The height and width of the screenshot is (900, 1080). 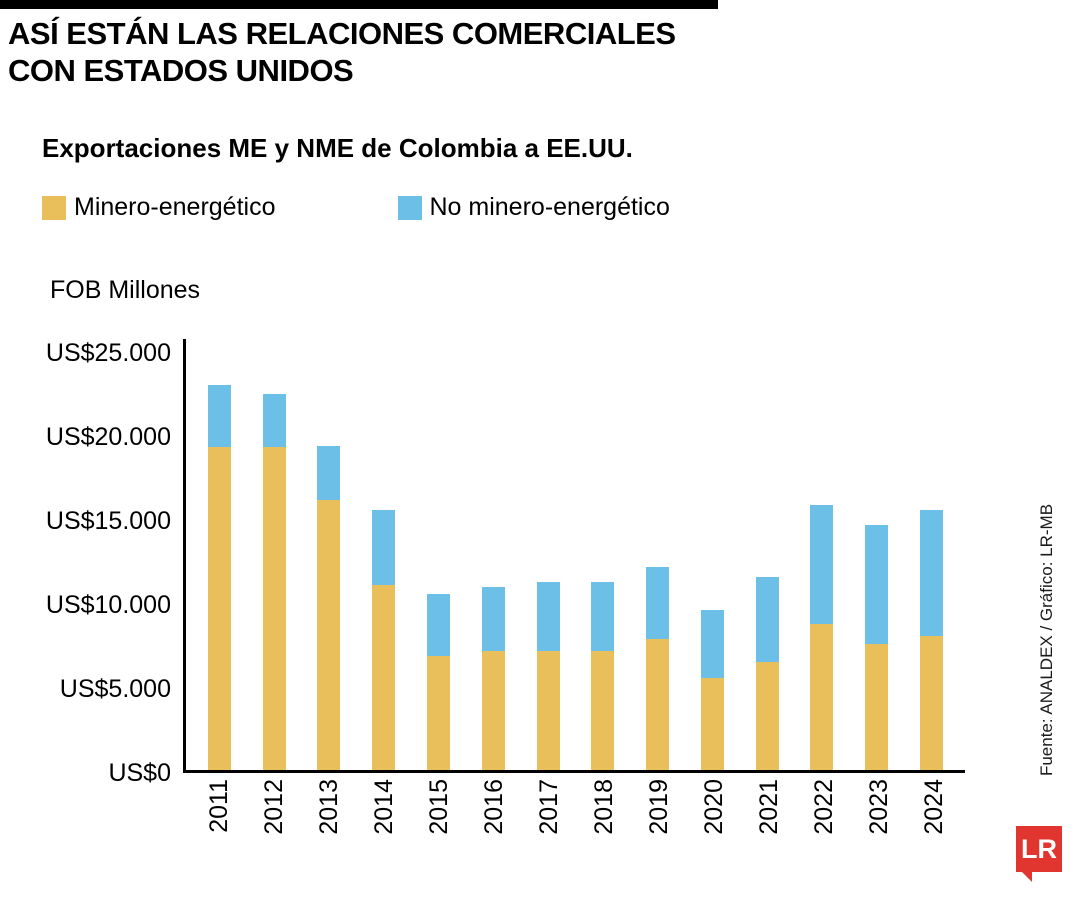 What do you see at coordinates (384, 807) in the screenshot?
I see `x-tick-label-2014: 2014` at bounding box center [384, 807].